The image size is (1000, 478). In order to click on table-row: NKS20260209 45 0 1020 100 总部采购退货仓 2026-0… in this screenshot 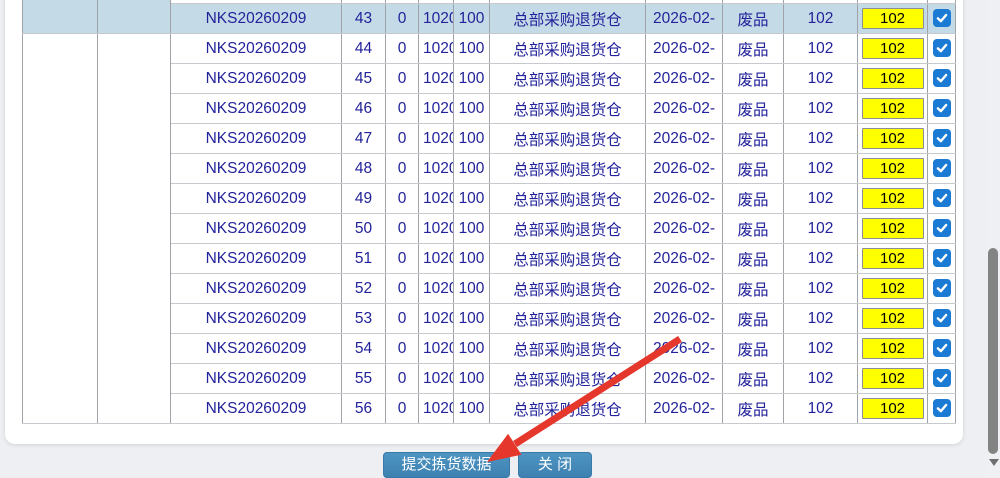, I will do `click(489, 78)`.